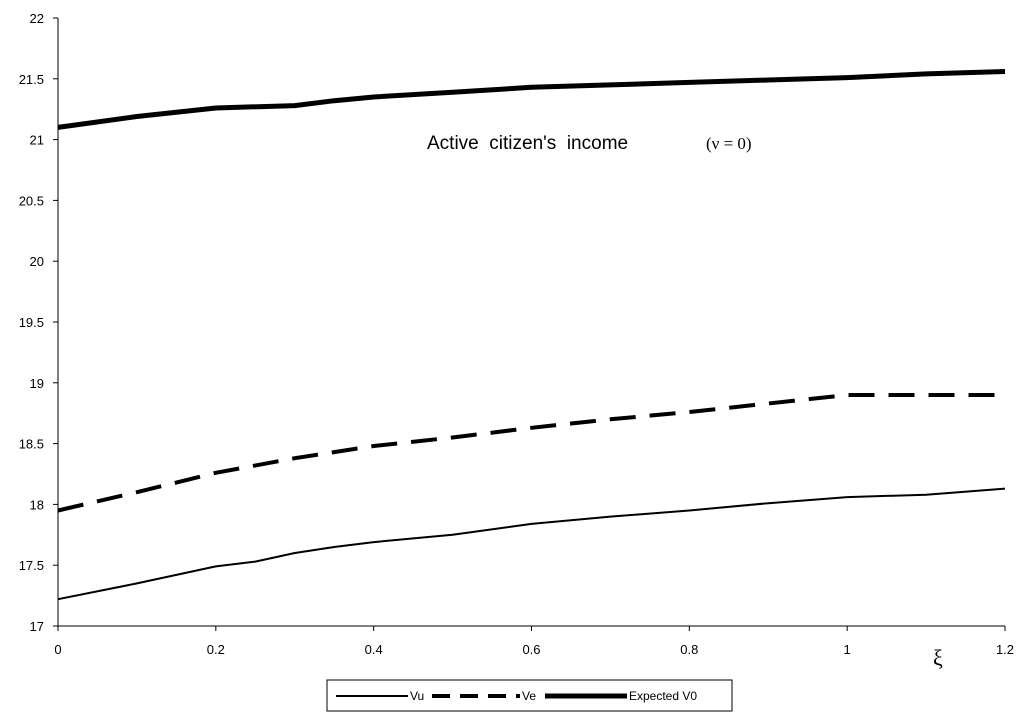 This screenshot has height=724, width=1019. I want to click on y-tick-label: 21, so click(37, 140).